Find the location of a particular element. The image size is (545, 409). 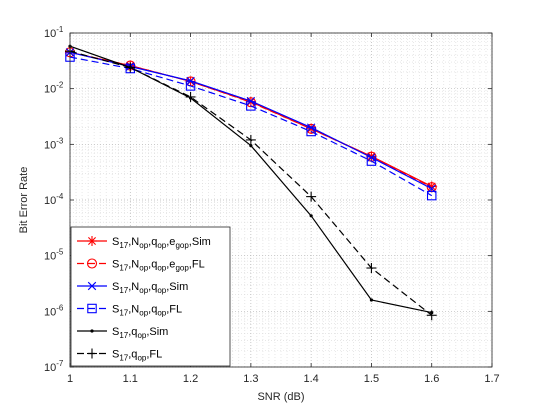

legend-item-4: S17​,Nop​,qop​,FL is located at coordinates (129, 311).